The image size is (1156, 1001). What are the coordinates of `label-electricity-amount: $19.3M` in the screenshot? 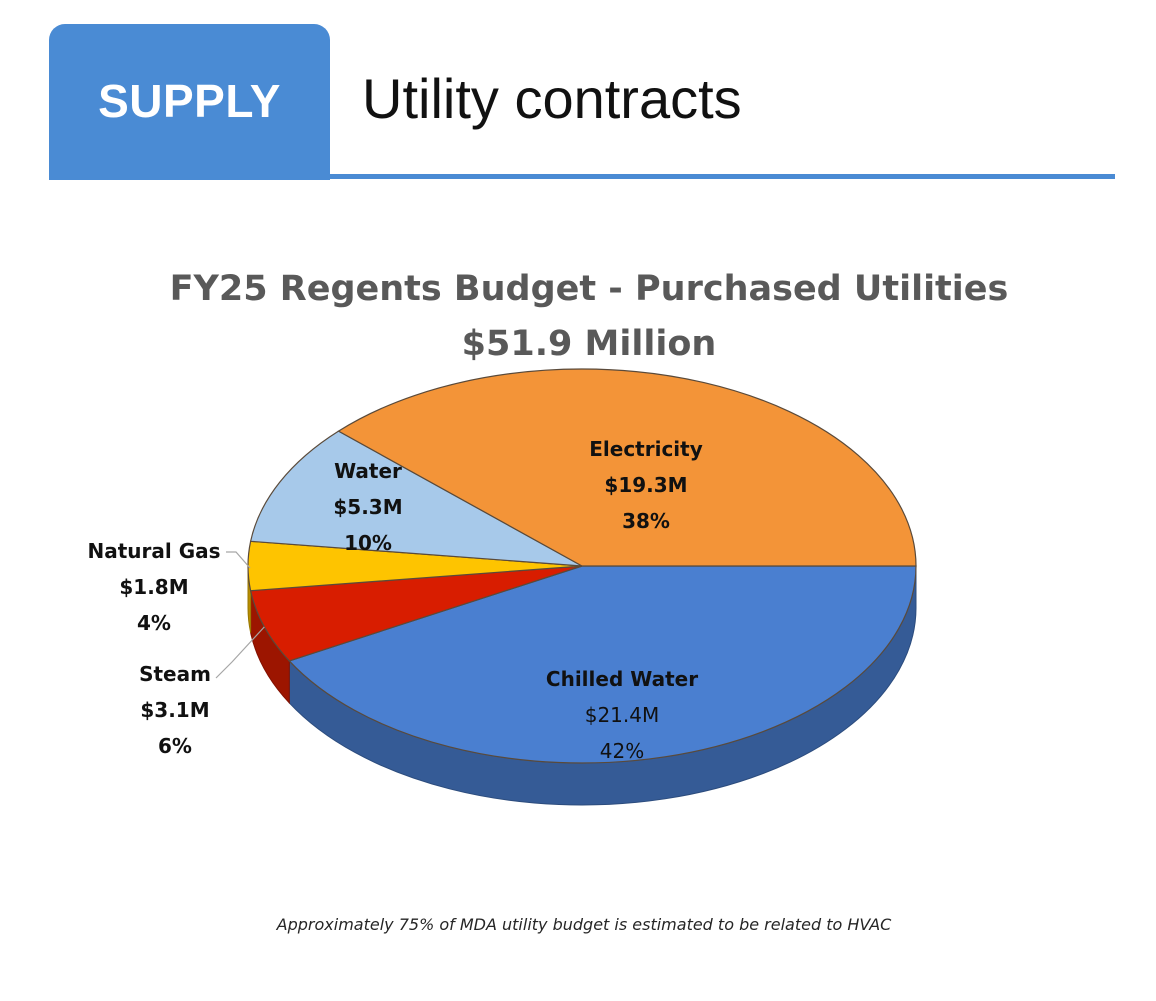 It's located at (645, 485).